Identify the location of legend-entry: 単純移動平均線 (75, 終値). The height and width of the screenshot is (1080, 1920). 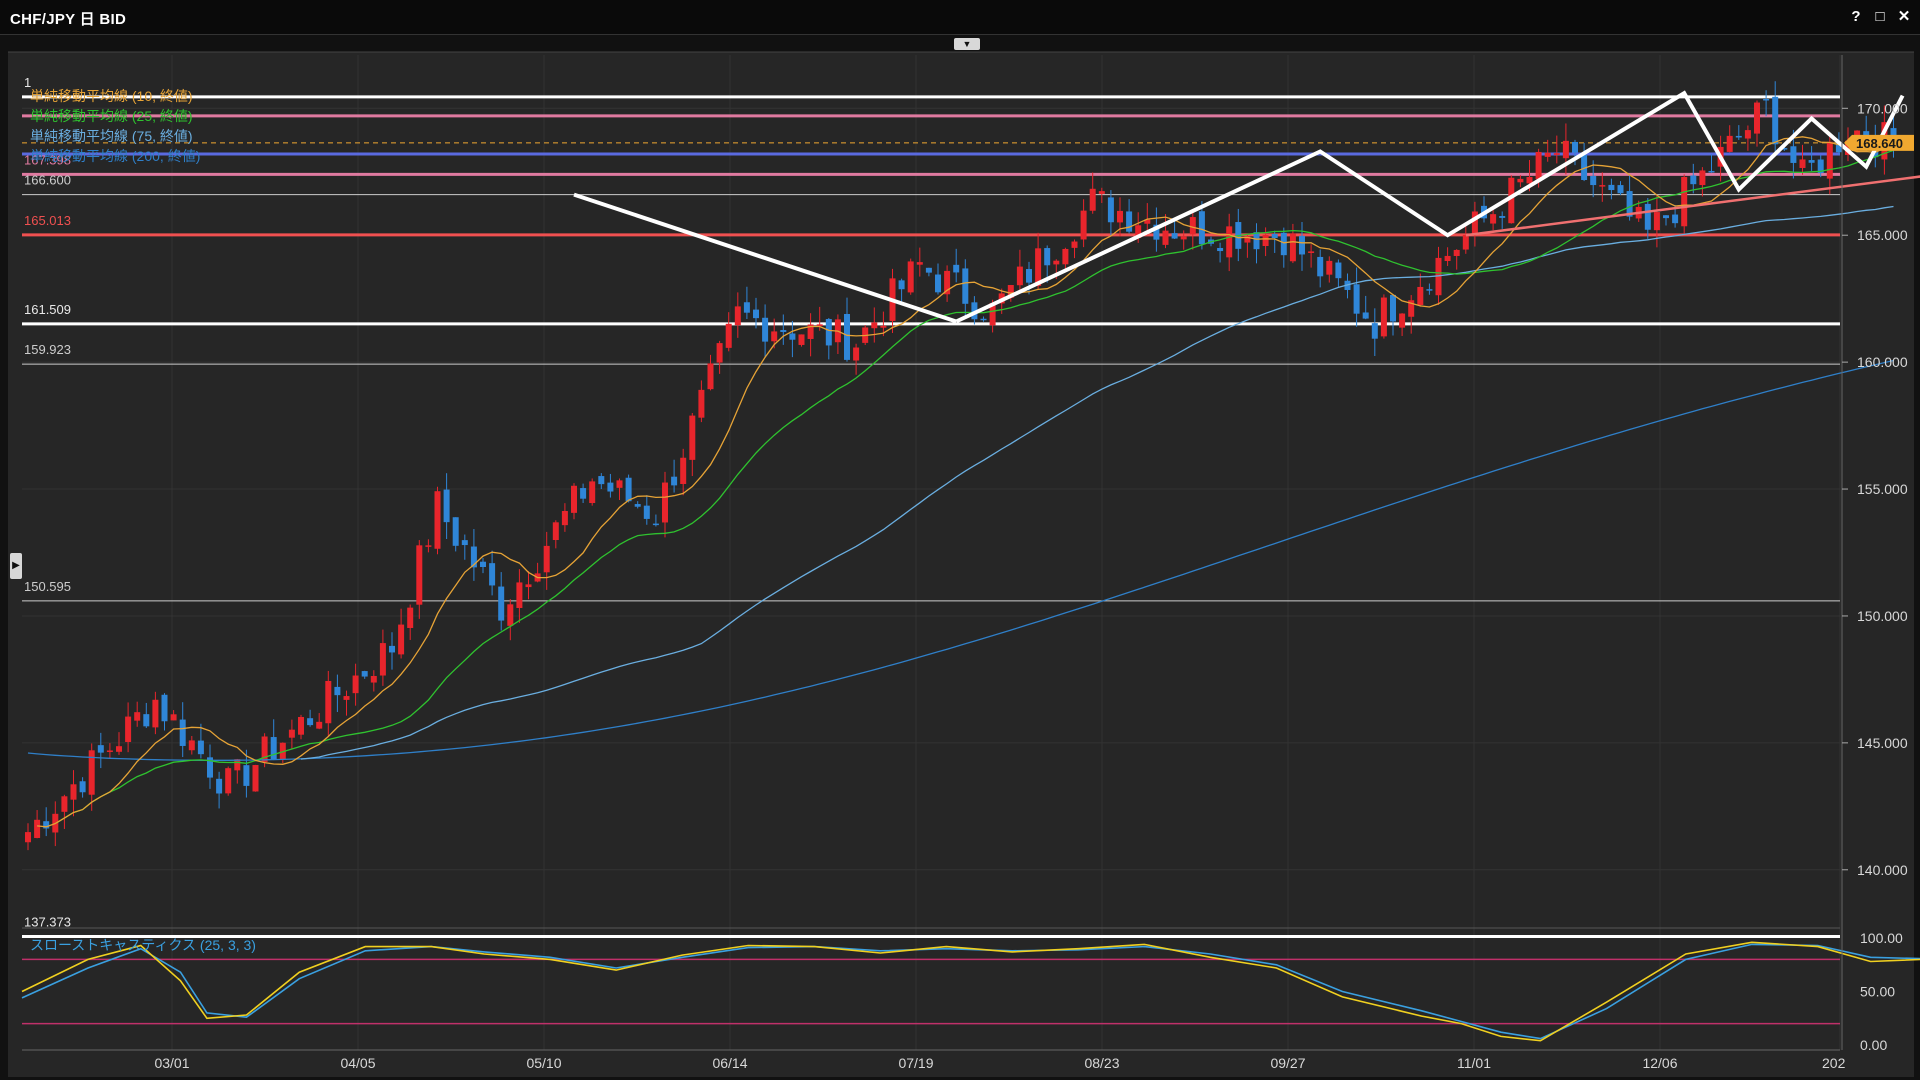
(111, 136).